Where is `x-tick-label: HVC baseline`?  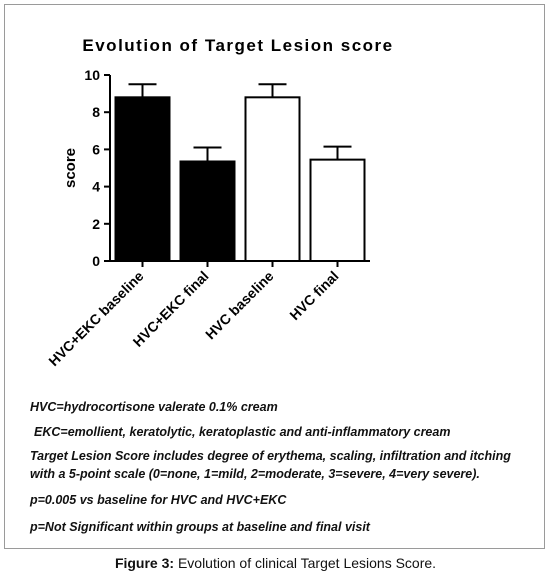
x-tick-label: HVC baseline is located at coordinates (239, 305).